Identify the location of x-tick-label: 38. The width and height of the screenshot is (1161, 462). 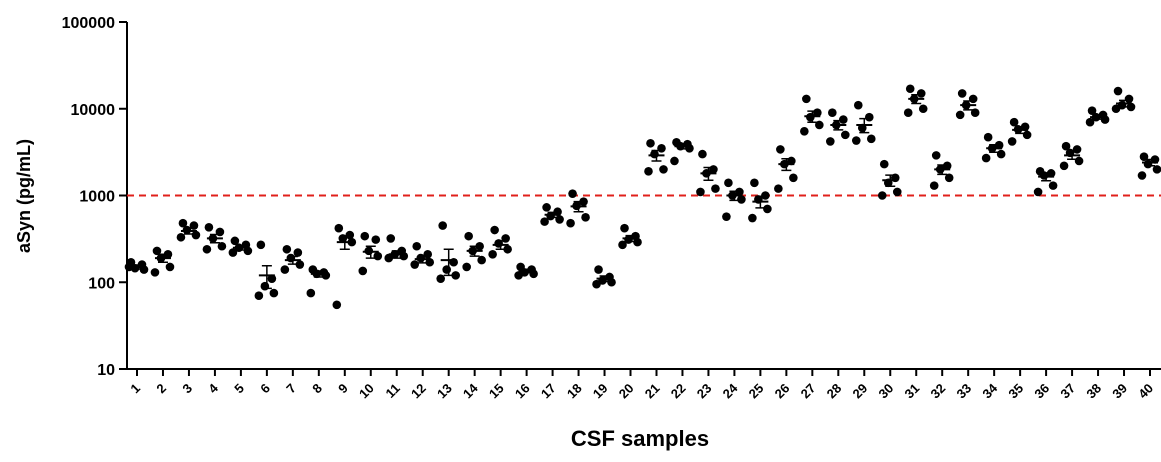
(1093, 391).